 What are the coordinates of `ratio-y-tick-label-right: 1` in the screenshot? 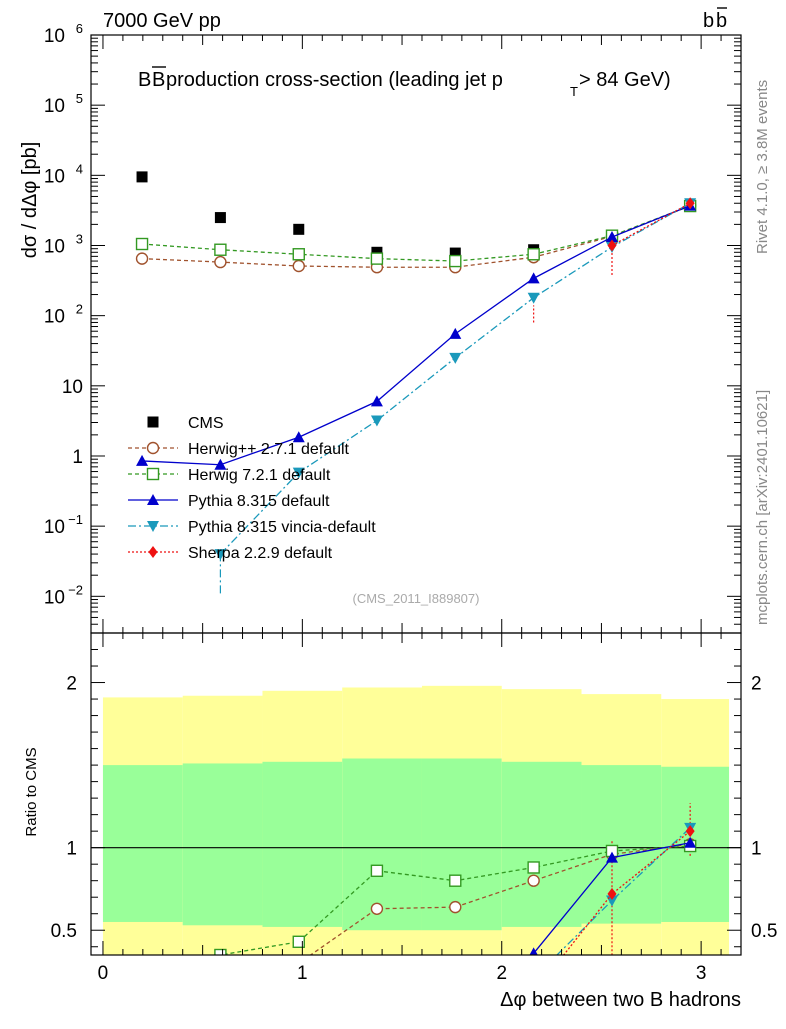 It's located at (756, 849).